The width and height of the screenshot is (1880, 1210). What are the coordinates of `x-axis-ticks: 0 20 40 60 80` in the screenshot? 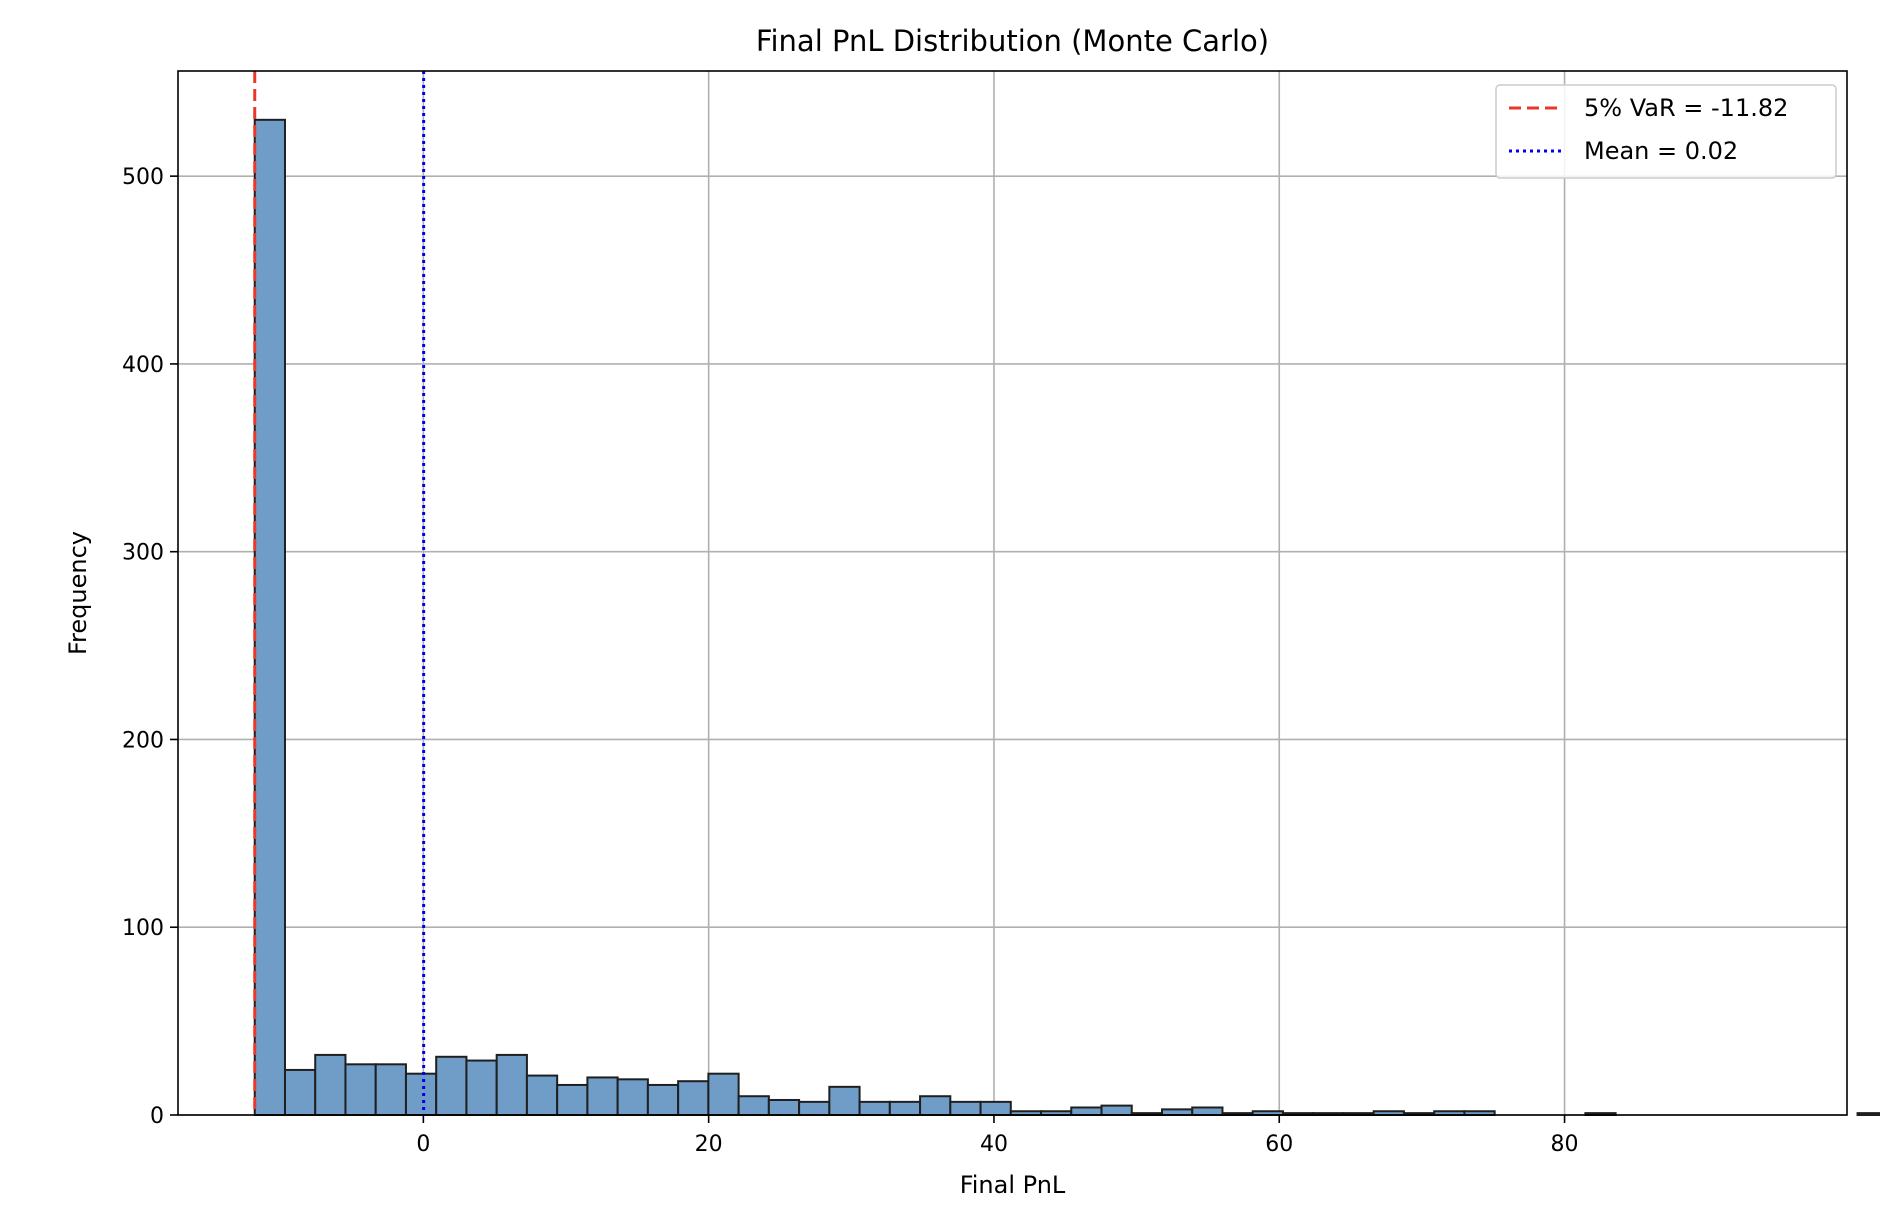 It's located at (997, 1136).